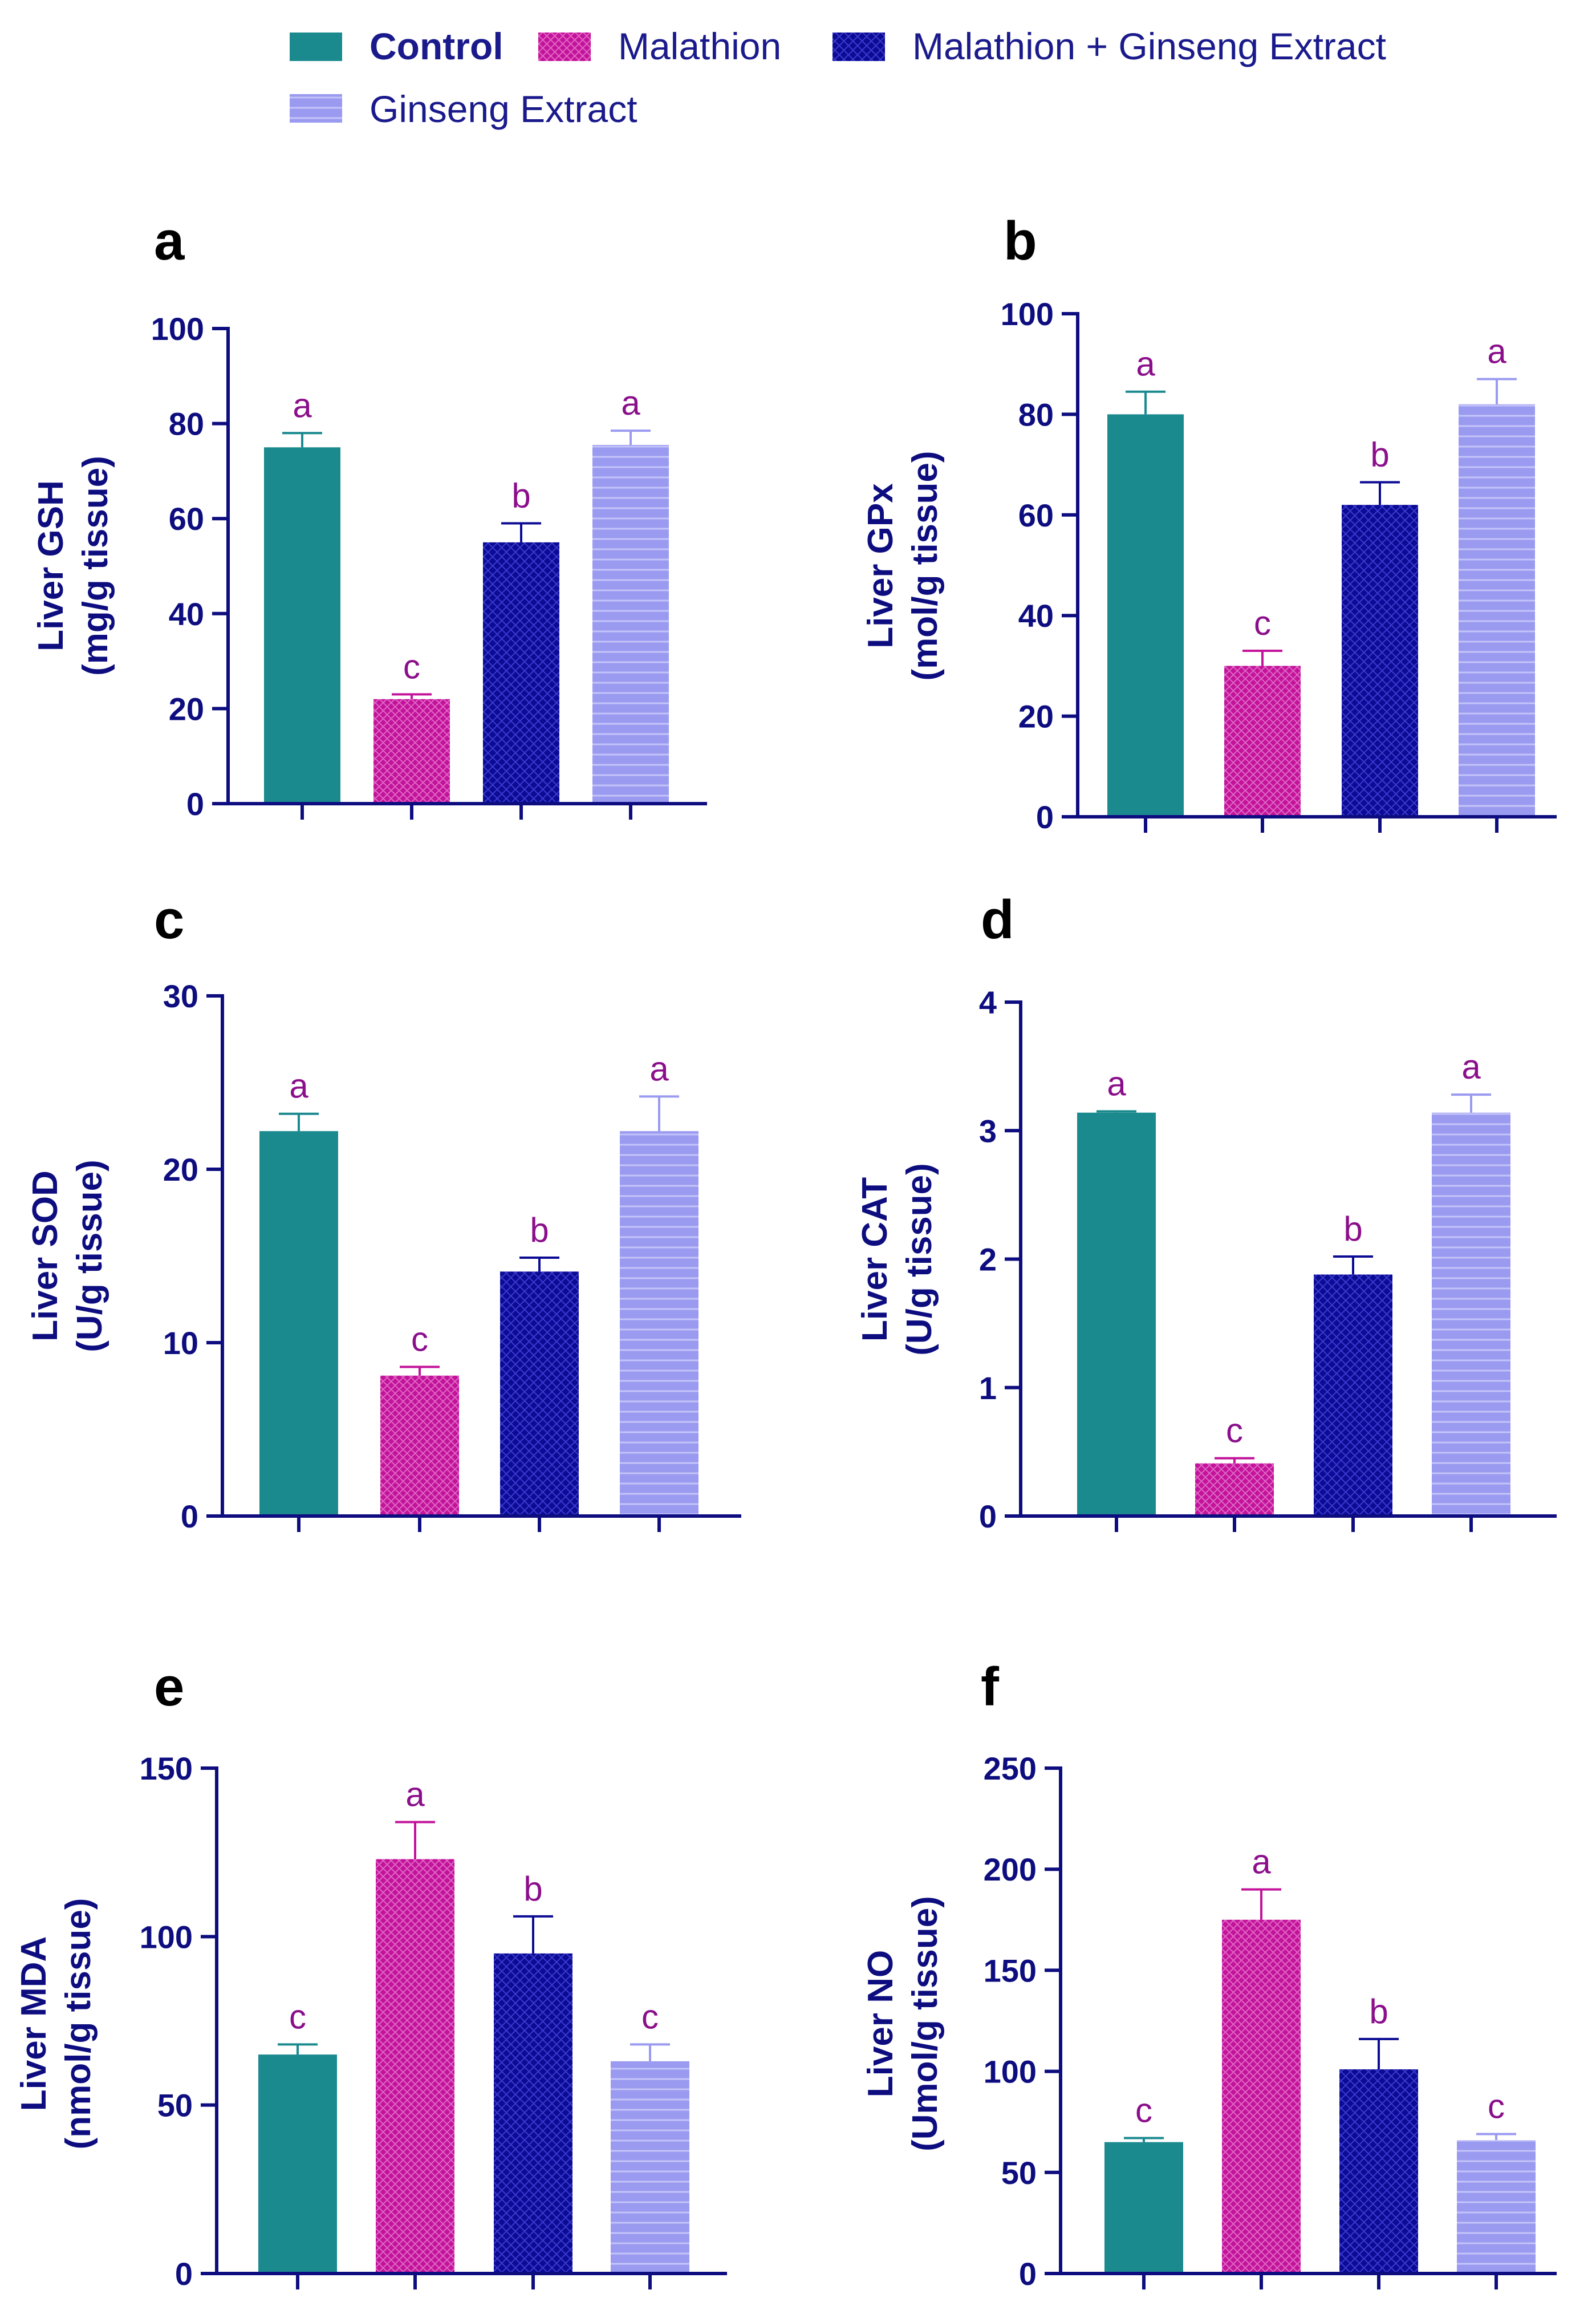  What do you see at coordinates (73, 566) in the screenshot?
I see `y-axis-title: Liver GSH (mg/g tissue)` at bounding box center [73, 566].